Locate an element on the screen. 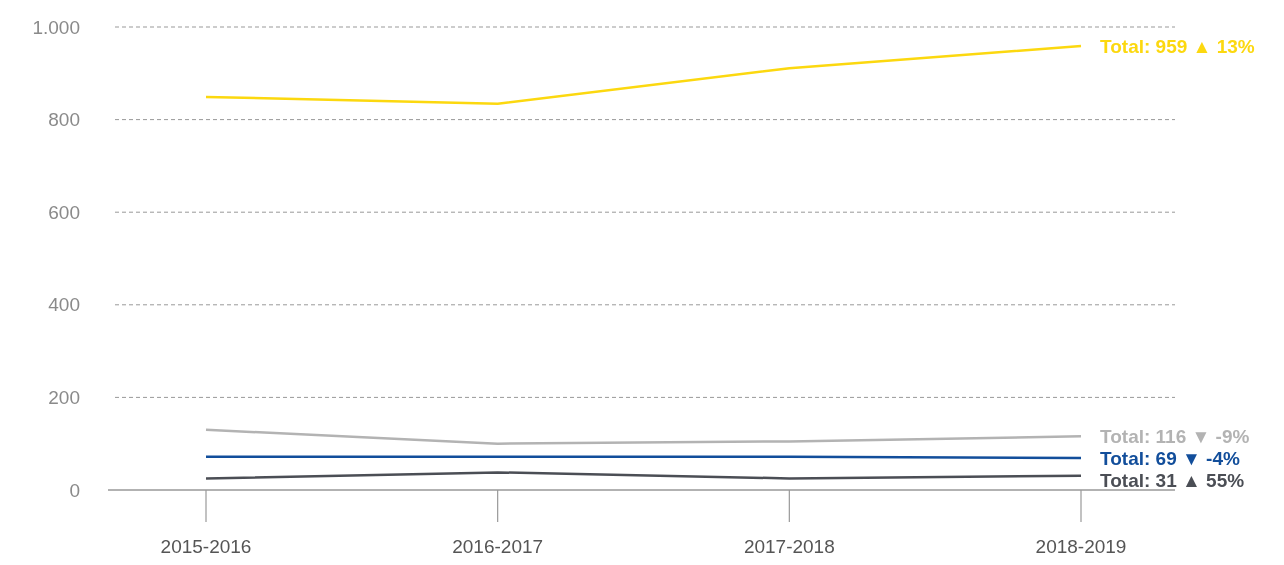 The width and height of the screenshot is (1284, 565). annotation: Total: 959 ▲ 13% is located at coordinates (1177, 46).